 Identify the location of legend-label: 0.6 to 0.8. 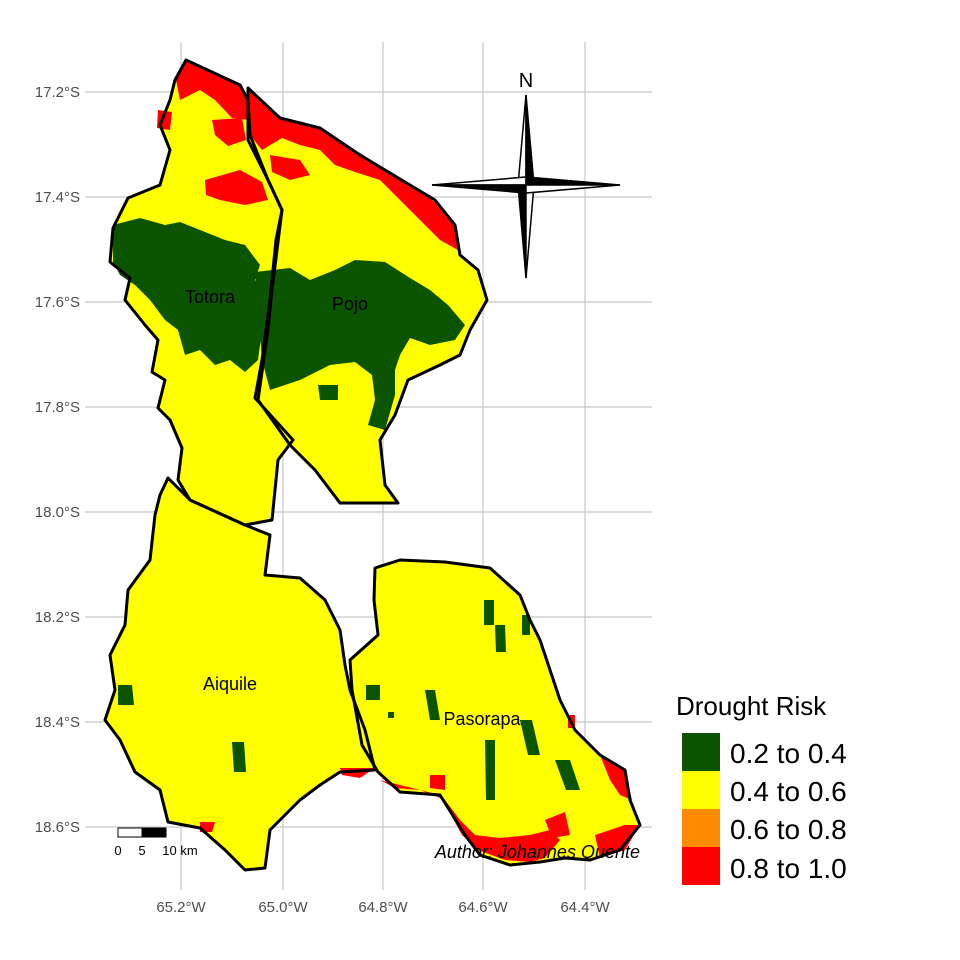
(788, 829).